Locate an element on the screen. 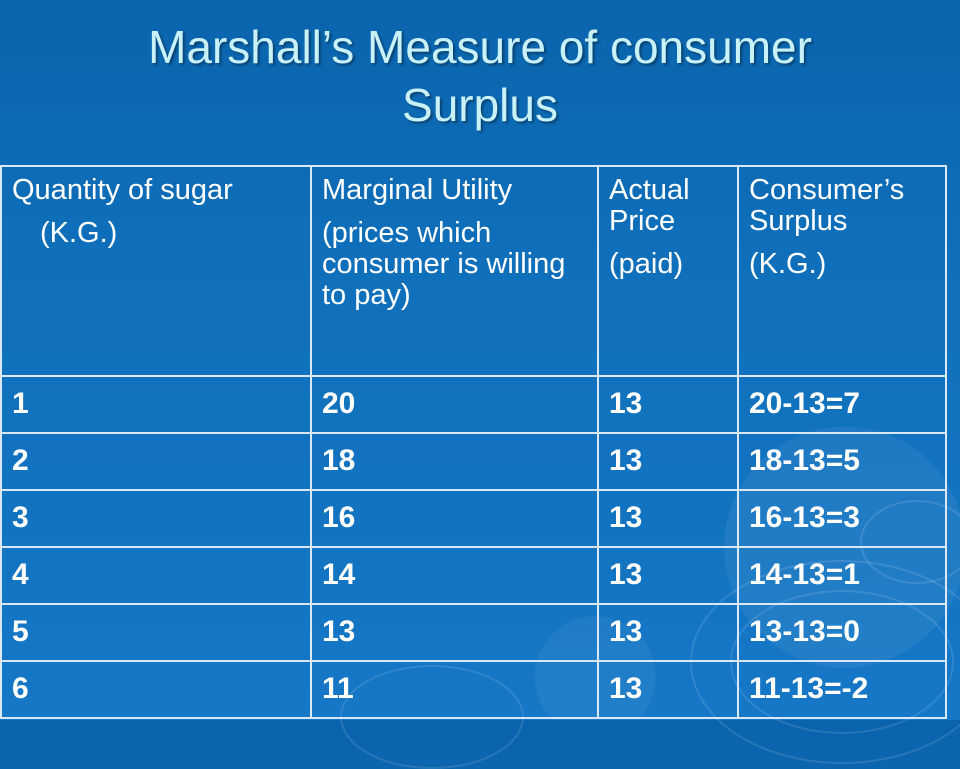 The image size is (960, 769). header-actual-price-label: Actual Price is located at coordinates (649, 205).